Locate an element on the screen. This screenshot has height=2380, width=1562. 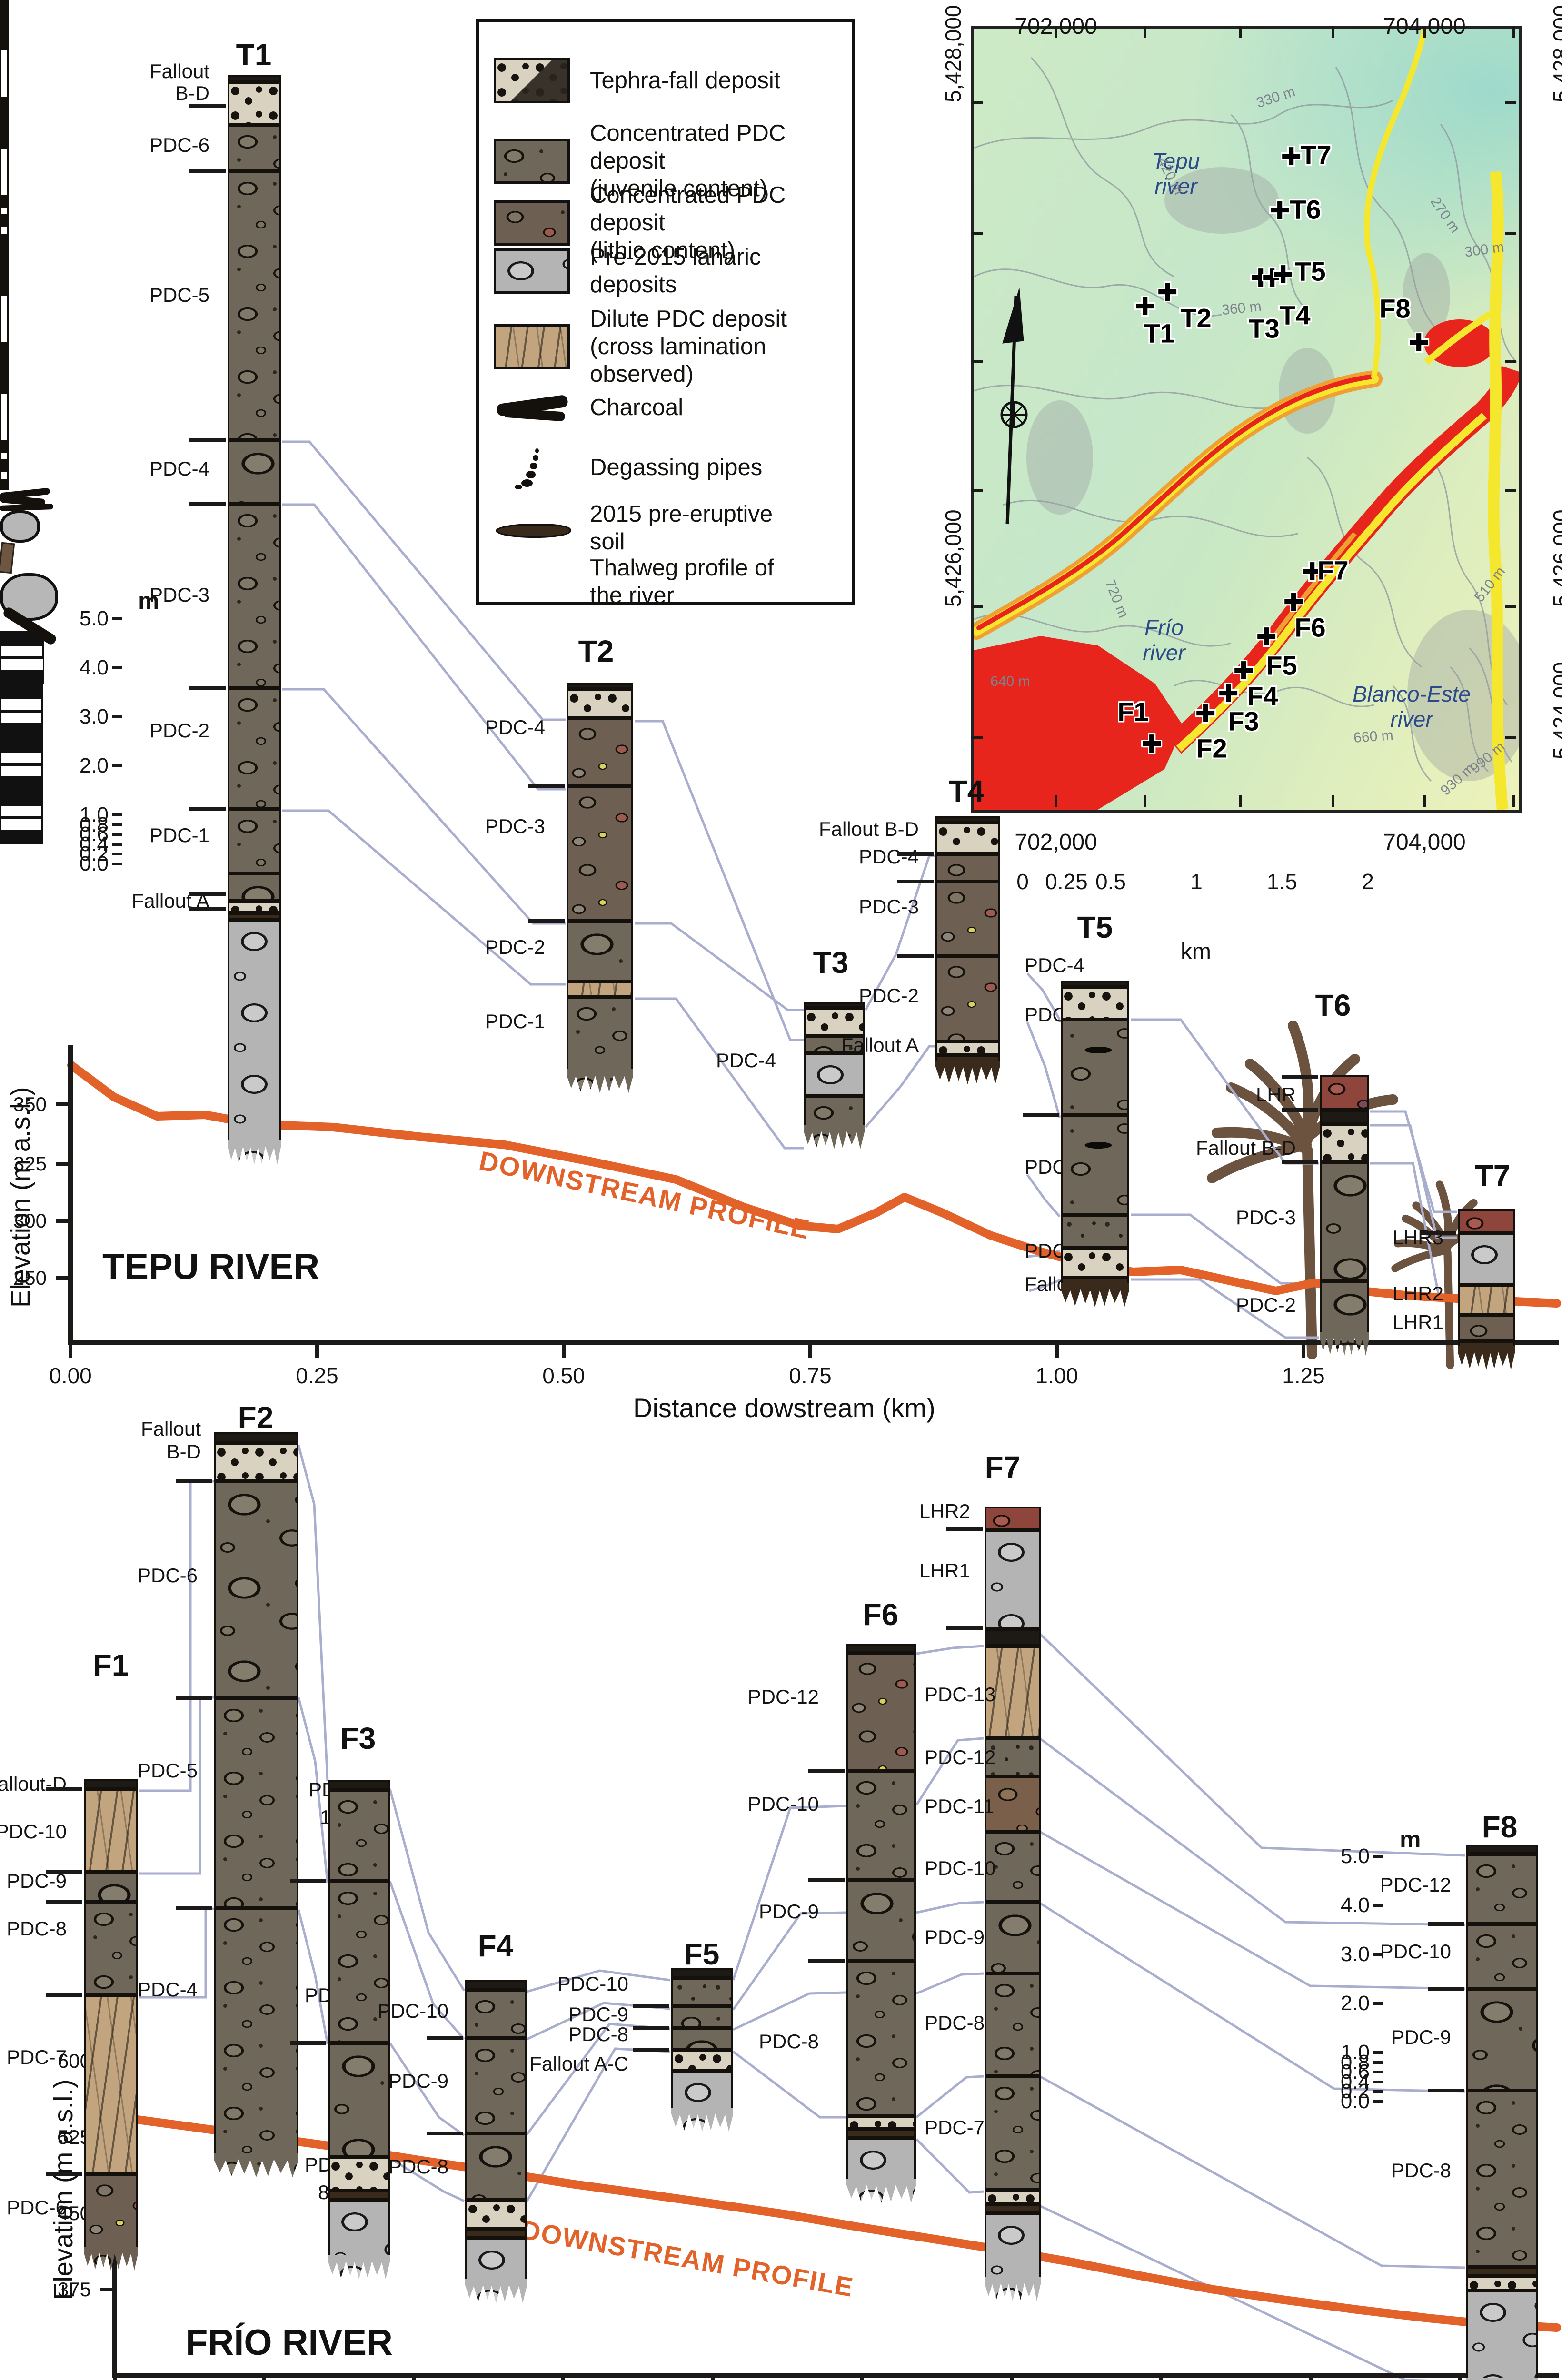
legend-label: Concentrated PDC deposit is located at coordinates (688, 147).